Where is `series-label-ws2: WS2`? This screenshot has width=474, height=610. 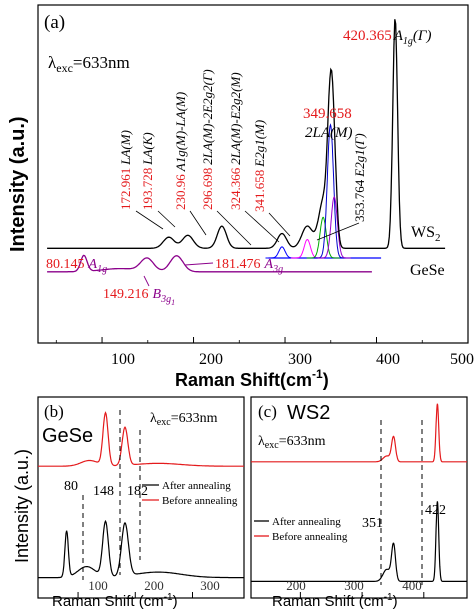 series-label-ws2: WS2 is located at coordinates (426, 234).